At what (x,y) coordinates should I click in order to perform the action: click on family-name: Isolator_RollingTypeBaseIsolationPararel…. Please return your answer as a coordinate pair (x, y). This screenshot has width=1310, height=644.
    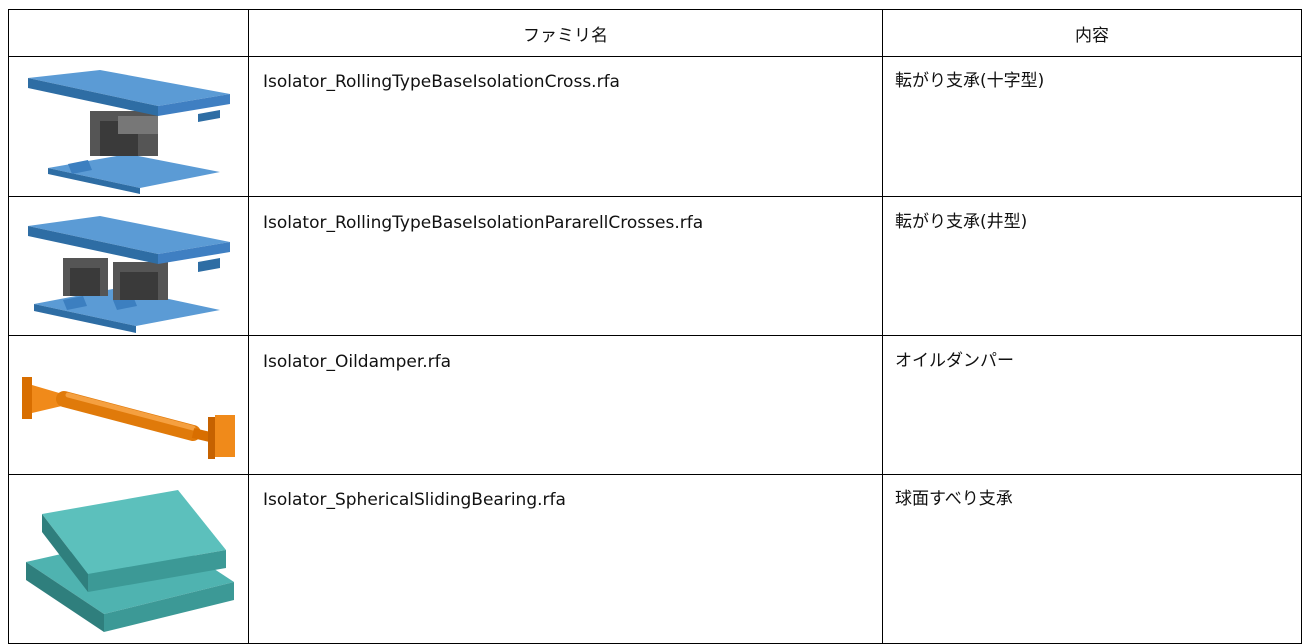
    Looking at the image, I should click on (483, 223).